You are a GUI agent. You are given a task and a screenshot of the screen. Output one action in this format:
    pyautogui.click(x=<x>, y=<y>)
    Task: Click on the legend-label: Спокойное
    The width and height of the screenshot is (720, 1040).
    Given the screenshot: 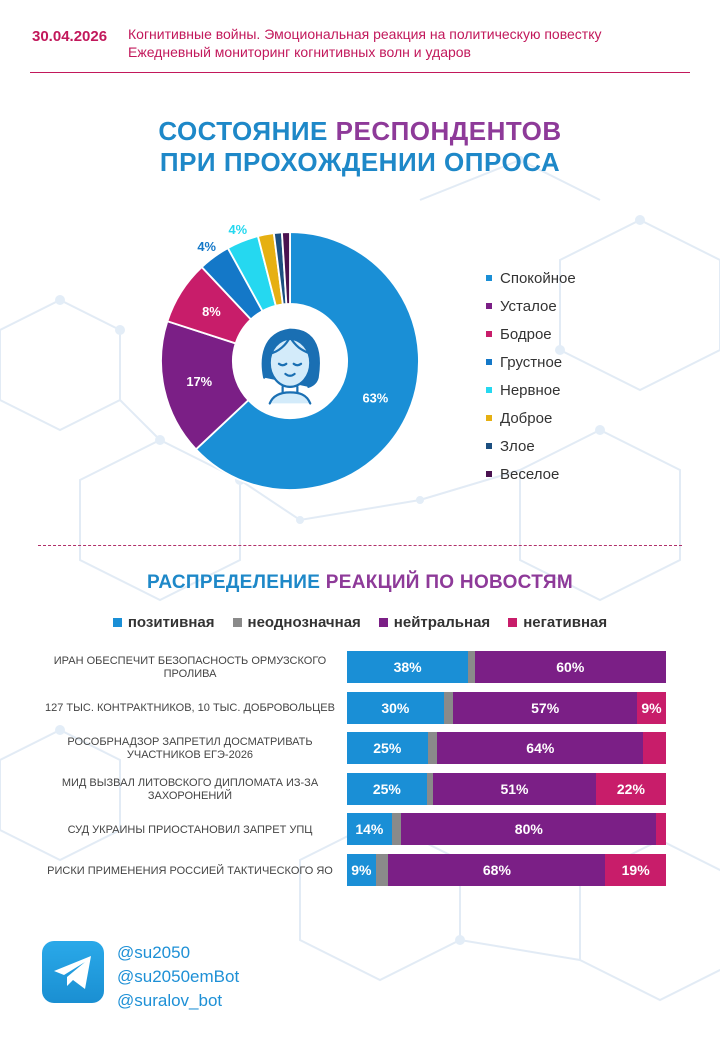 What is the action you would take?
    pyautogui.click(x=538, y=278)
    